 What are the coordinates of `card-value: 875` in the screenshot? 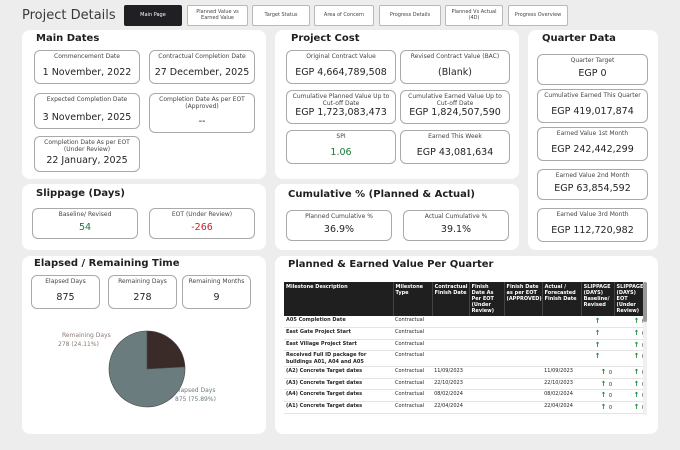 It's located at (65, 297).